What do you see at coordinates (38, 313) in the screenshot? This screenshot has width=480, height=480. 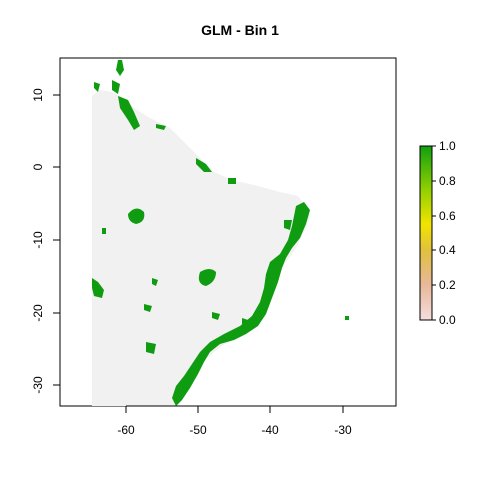 I see `y-tick-label: -20` at bounding box center [38, 313].